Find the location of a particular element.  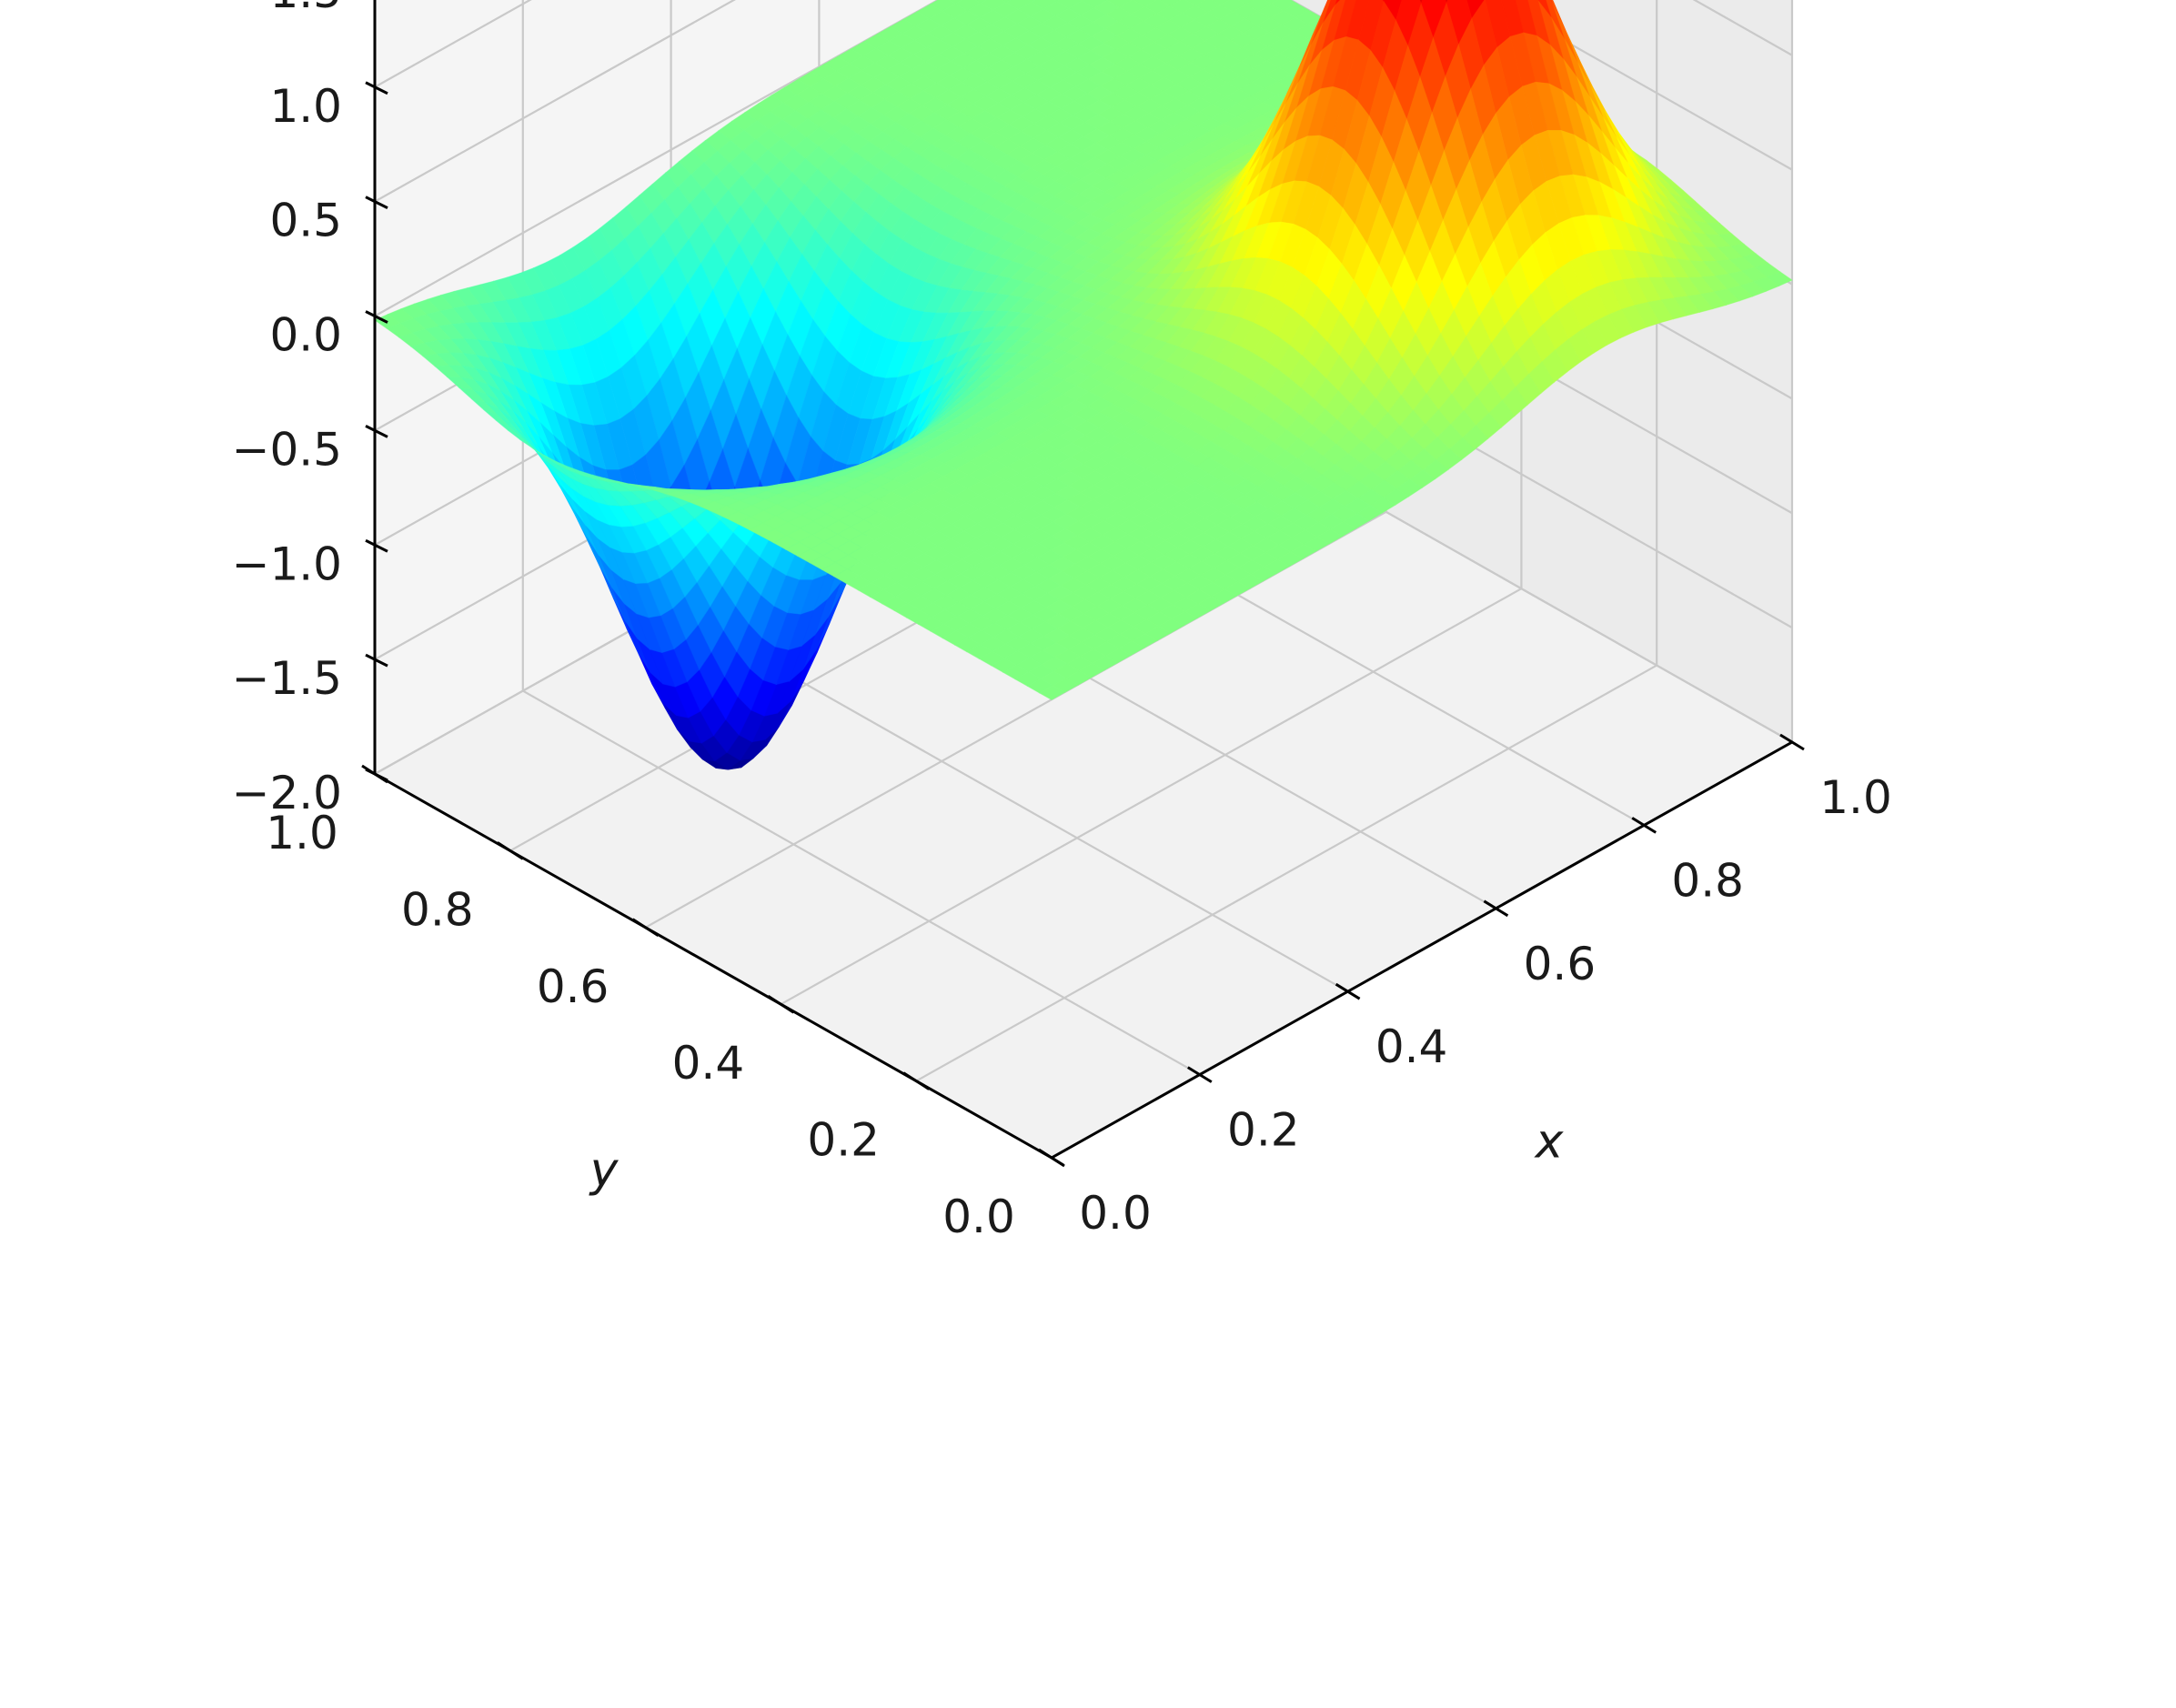

x-tick-label: 0.2 is located at coordinates (1264, 1130).